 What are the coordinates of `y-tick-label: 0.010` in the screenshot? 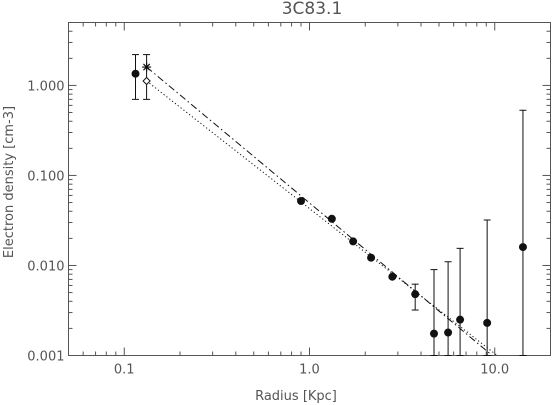 It's located at (45, 266).